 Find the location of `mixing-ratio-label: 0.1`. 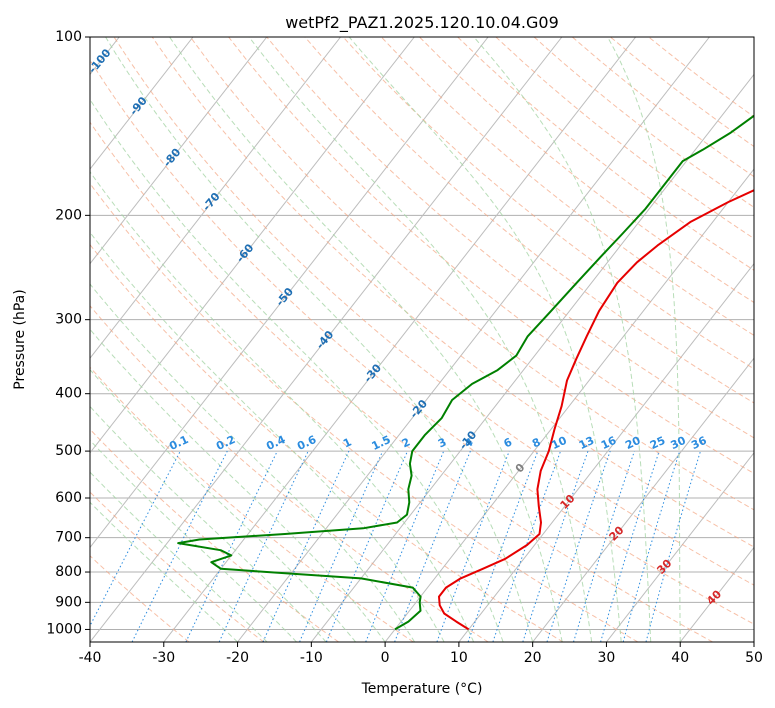

mixing-ratio-label: 0.1 is located at coordinates (178, 443).